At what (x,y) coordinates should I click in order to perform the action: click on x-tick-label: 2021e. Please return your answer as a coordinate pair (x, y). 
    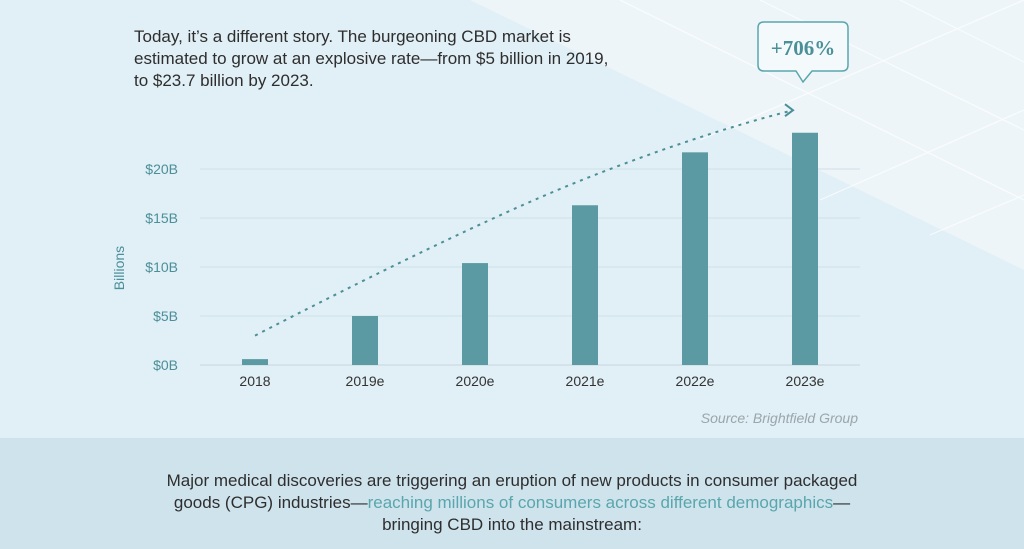
    Looking at the image, I should click on (585, 381).